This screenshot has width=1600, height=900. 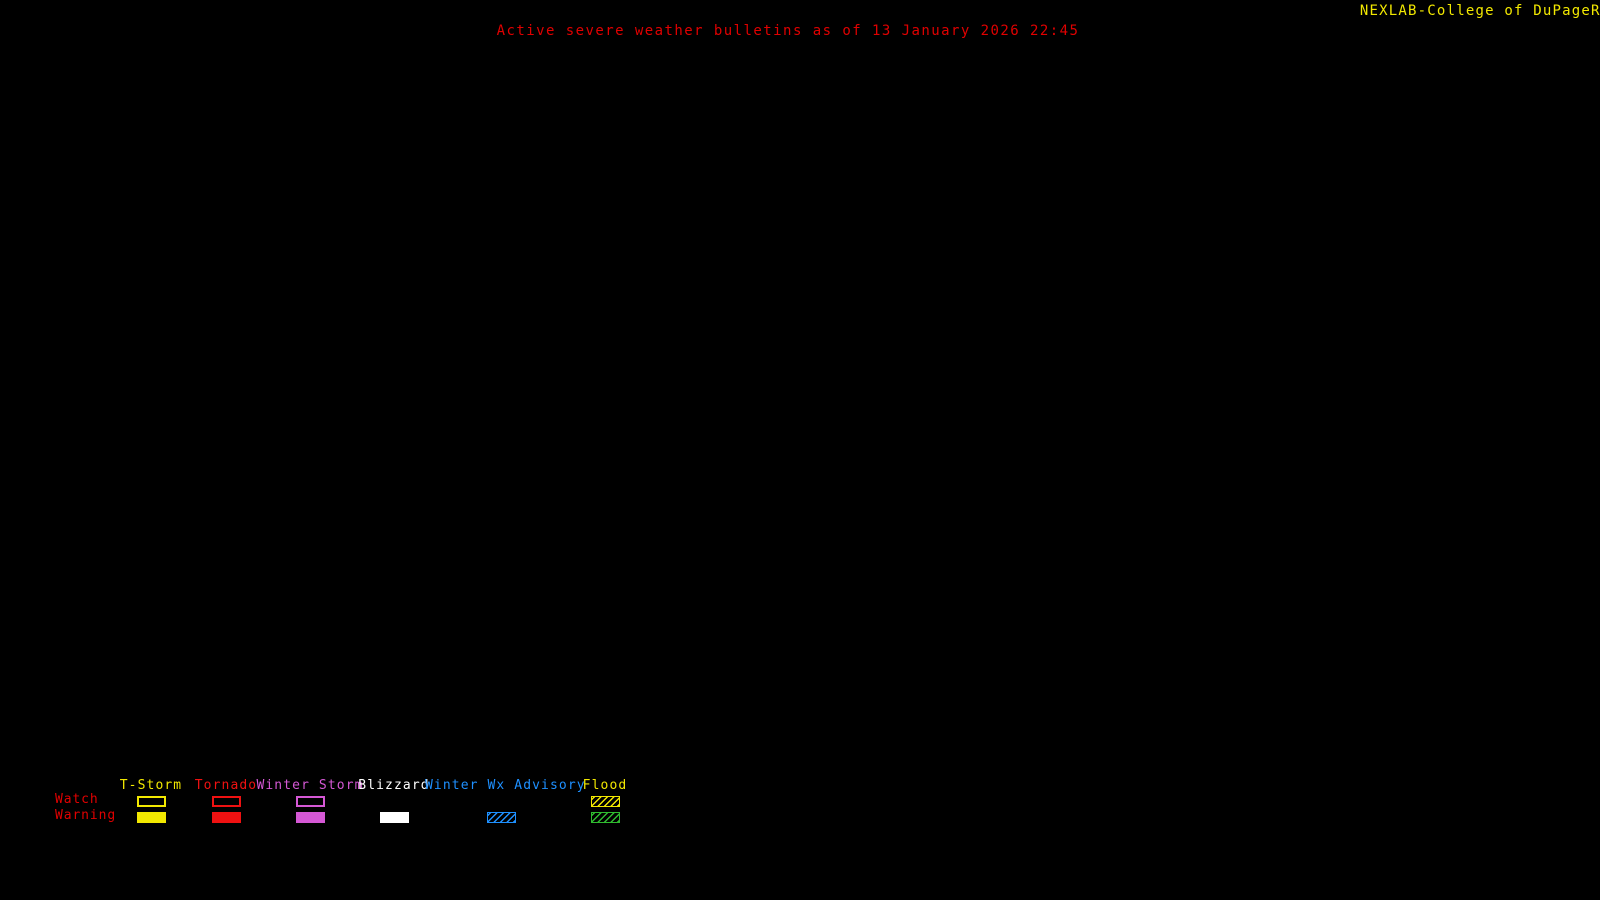 What do you see at coordinates (77, 799) in the screenshot?
I see `legend-row-label-watch: Watch` at bounding box center [77, 799].